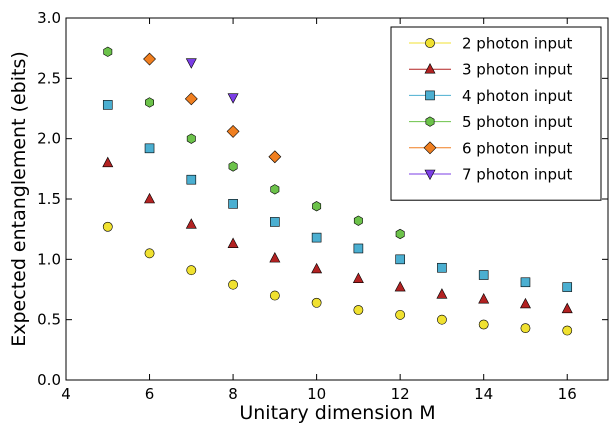 The image size is (609, 425). I want to click on y-tick-label: 0.0, so click(49, 380).